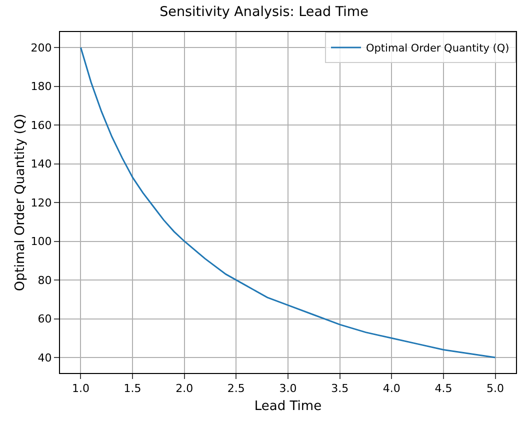 Image resolution: width=528 pixels, height=421 pixels. I want to click on x-tick-label: 1.0, so click(81, 389).